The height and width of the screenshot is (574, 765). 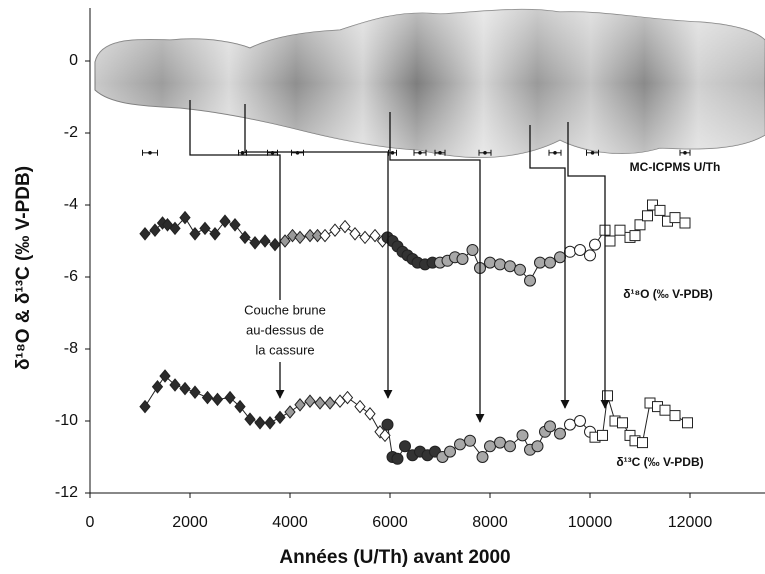 What do you see at coordinates (675, 167) in the screenshot?
I see `dates-label: MC-ICPMS U/Th` at bounding box center [675, 167].